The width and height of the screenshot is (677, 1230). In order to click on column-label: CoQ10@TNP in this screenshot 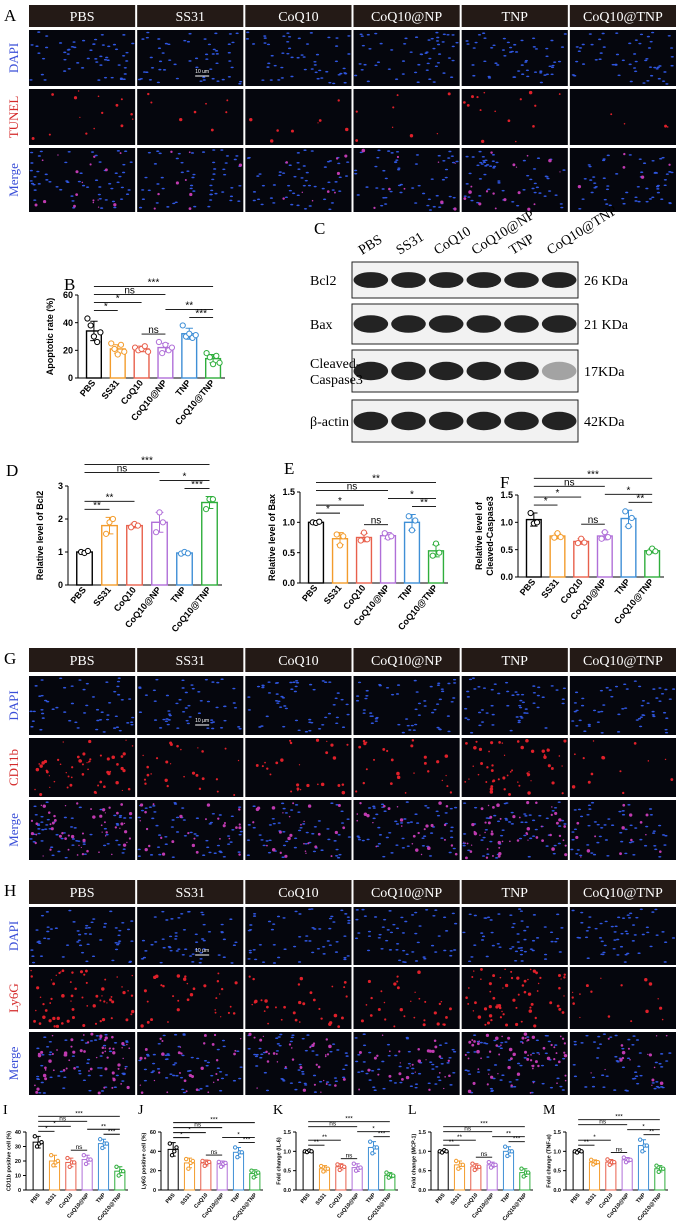, I will do `click(623, 17)`.